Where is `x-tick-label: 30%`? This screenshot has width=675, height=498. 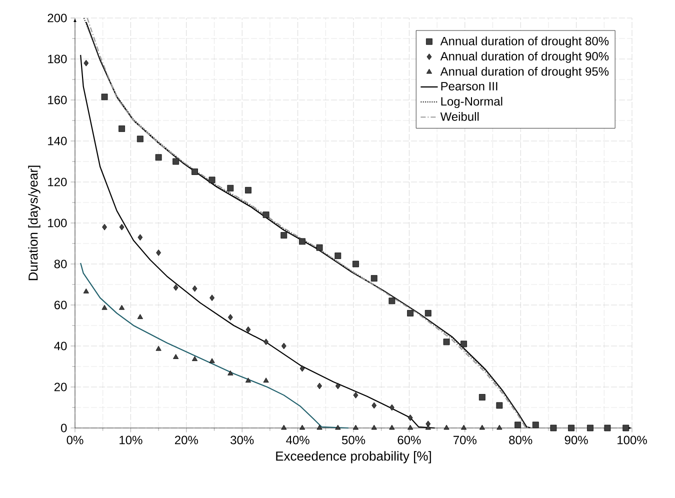
x-tick-label: 30% is located at coordinates (242, 440).